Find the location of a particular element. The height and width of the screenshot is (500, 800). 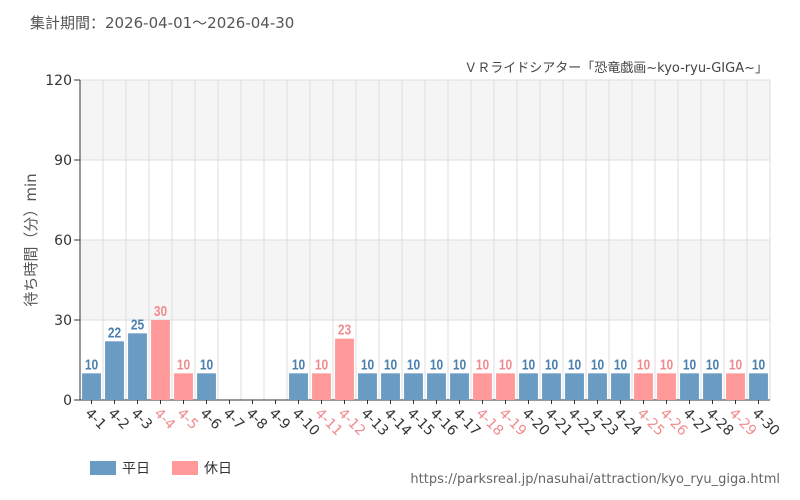

y-tick-label: 30 is located at coordinates (63, 321).